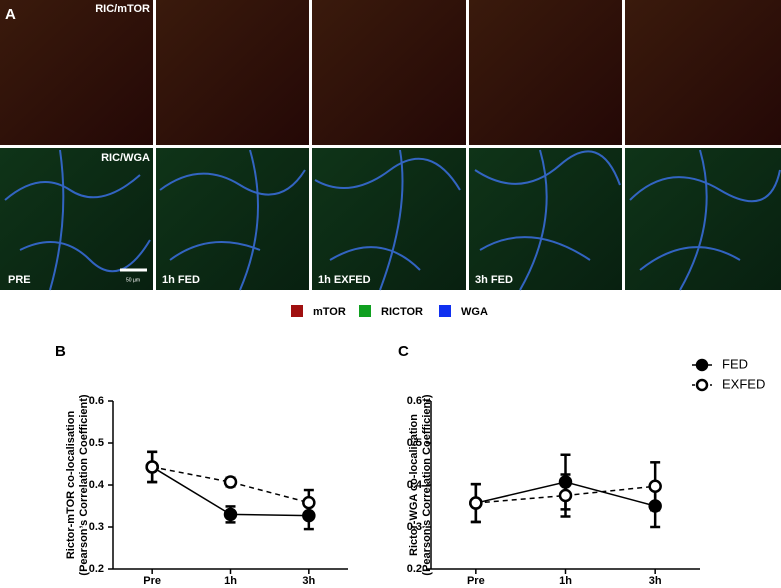 The width and height of the screenshot is (781, 588). I want to click on time-label: 3h FED, so click(494, 280).